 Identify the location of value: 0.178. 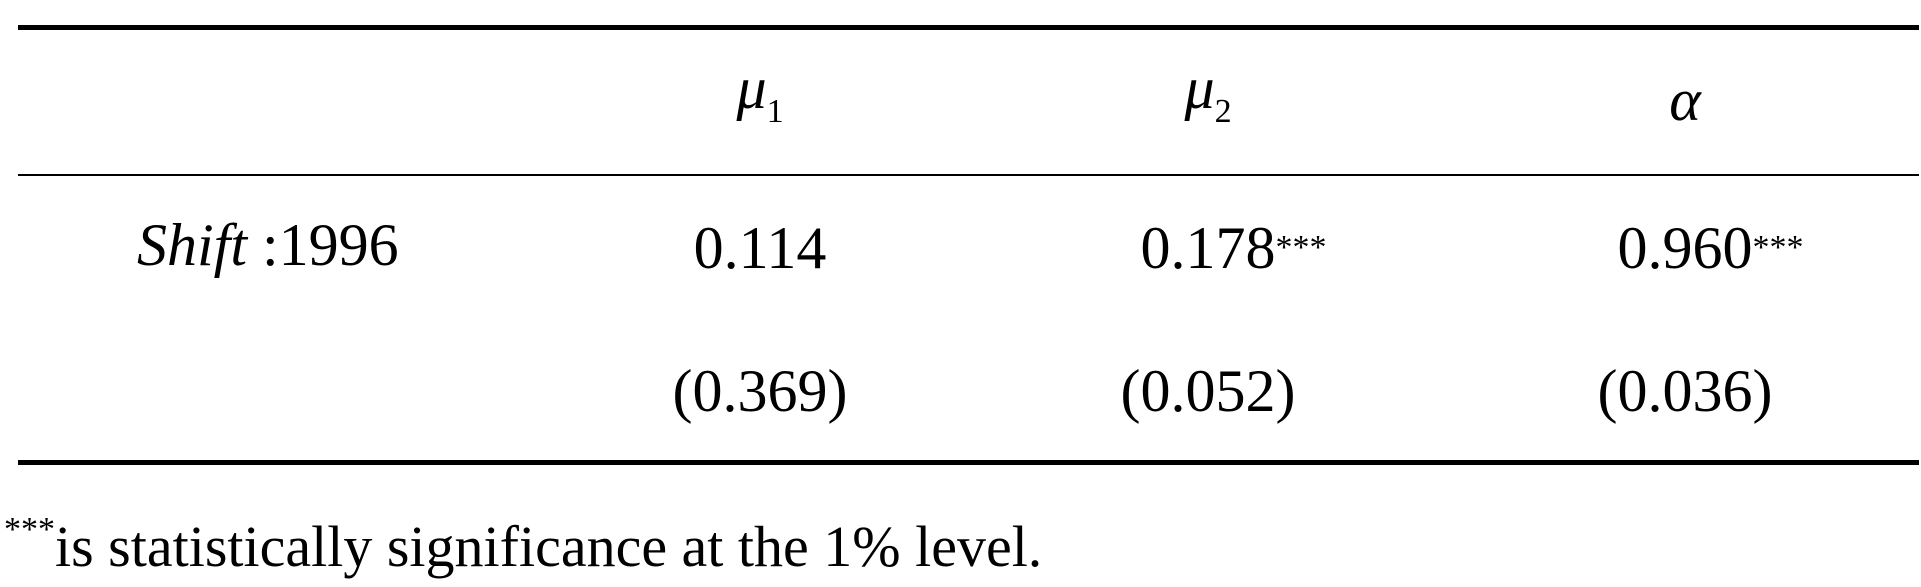
(1208, 248).